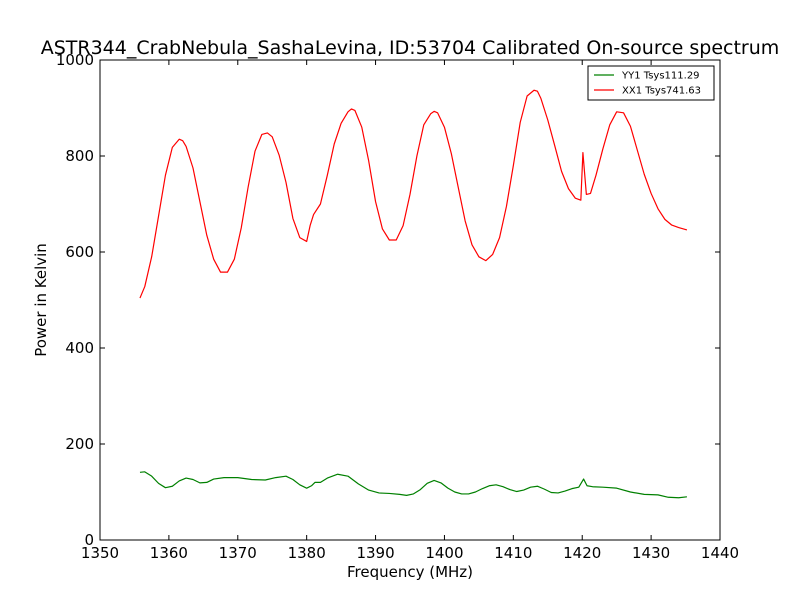 This screenshot has width=800, height=600. Describe the element at coordinates (651, 553) in the screenshot. I see `x-tick-label: 1430` at that location.